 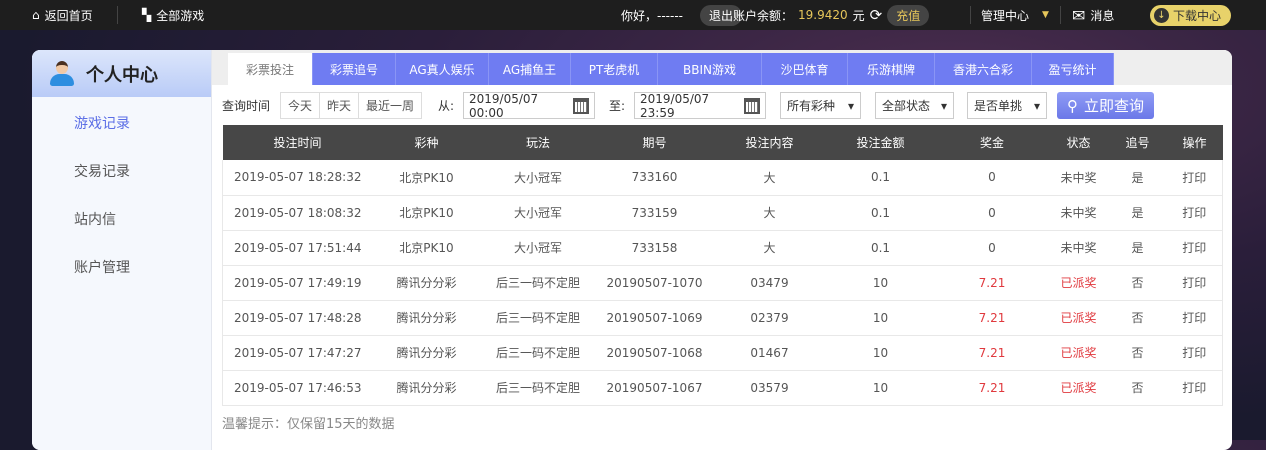 What do you see at coordinates (529, 106) in the screenshot?
I see `from-date-input: 2019/05/07 00:00` at bounding box center [529, 106].